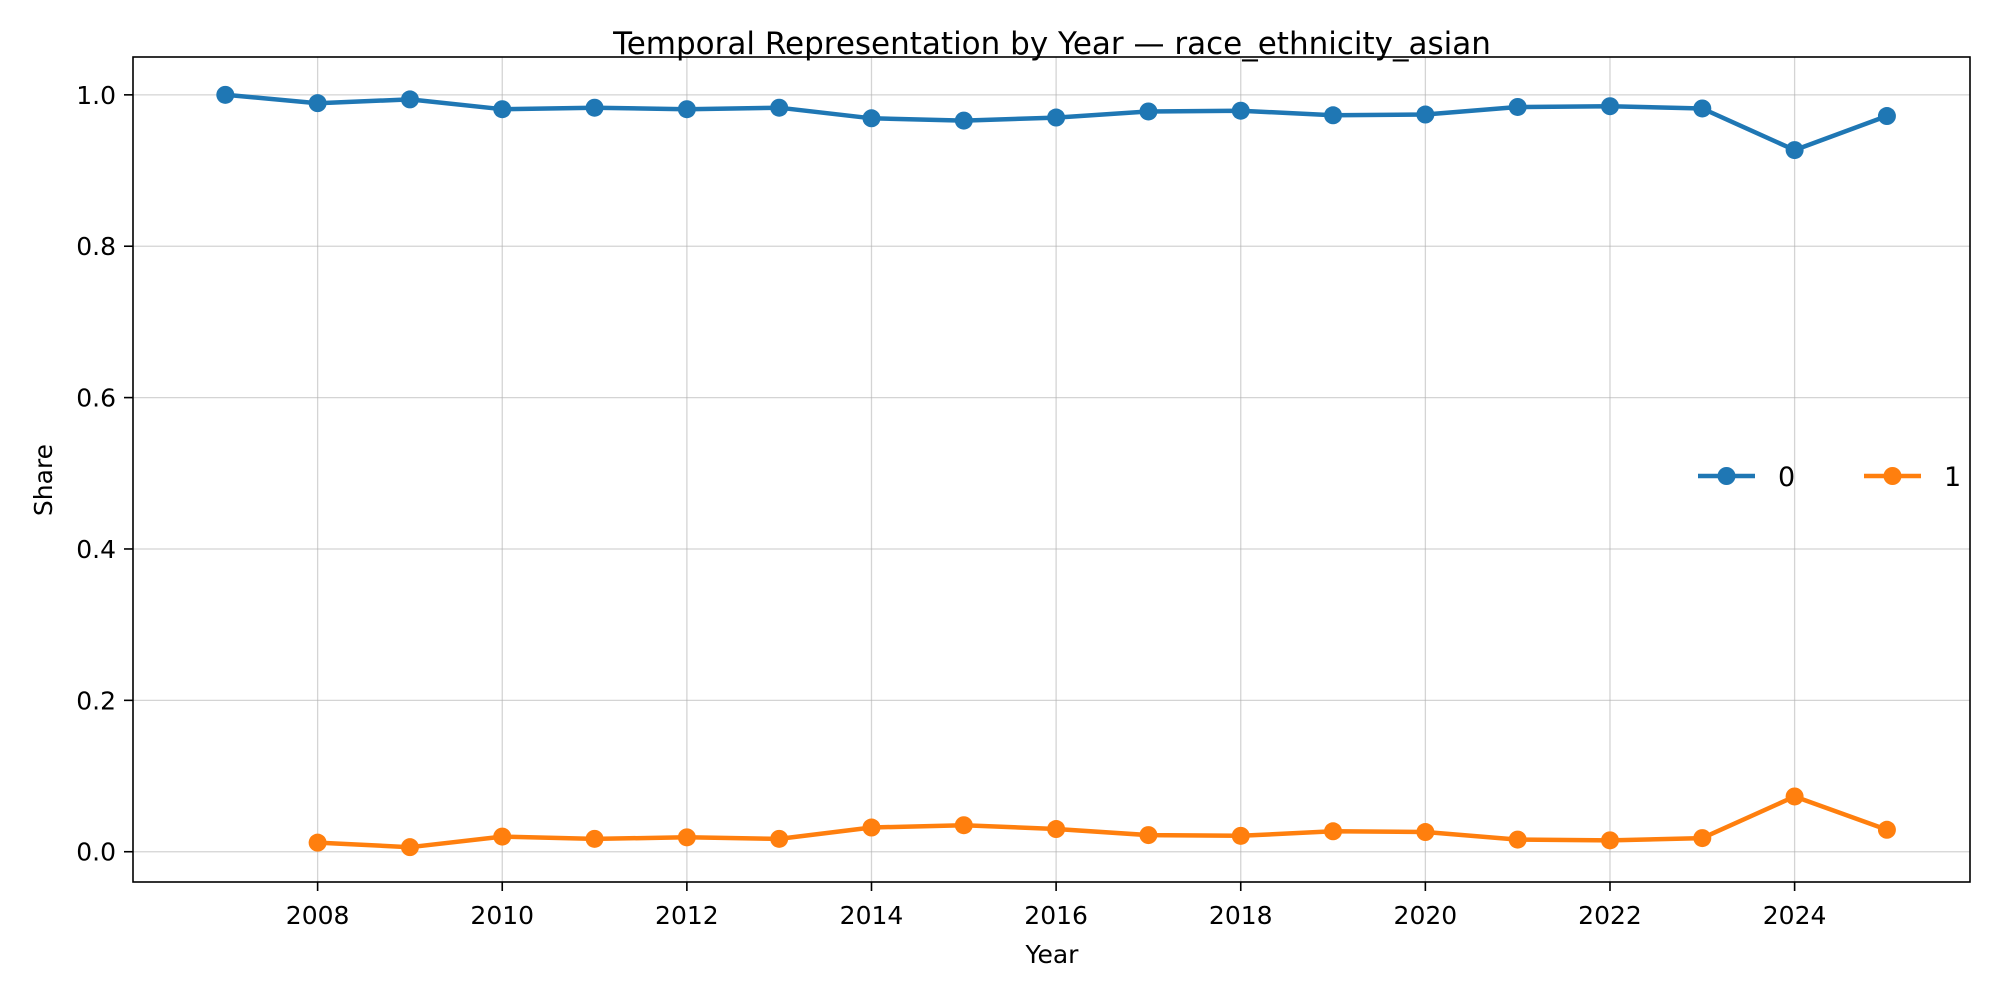  I want to click on y-tick-label: 1.0, so click(96, 95).